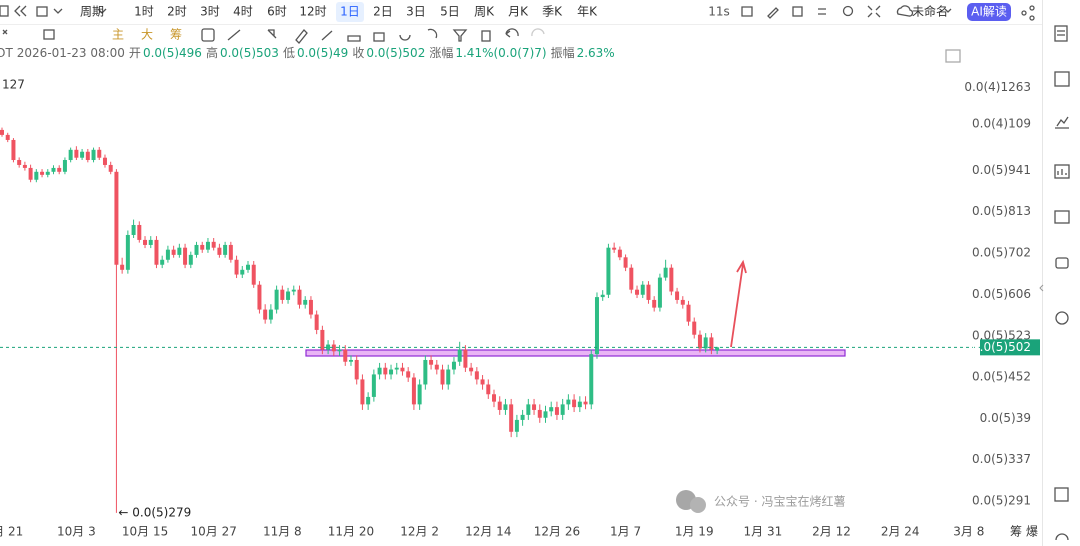 This screenshot has height=546, width=1080. Describe the element at coordinates (1032, 532) in the screenshot. I see `bottom-right-button: 爆` at that location.